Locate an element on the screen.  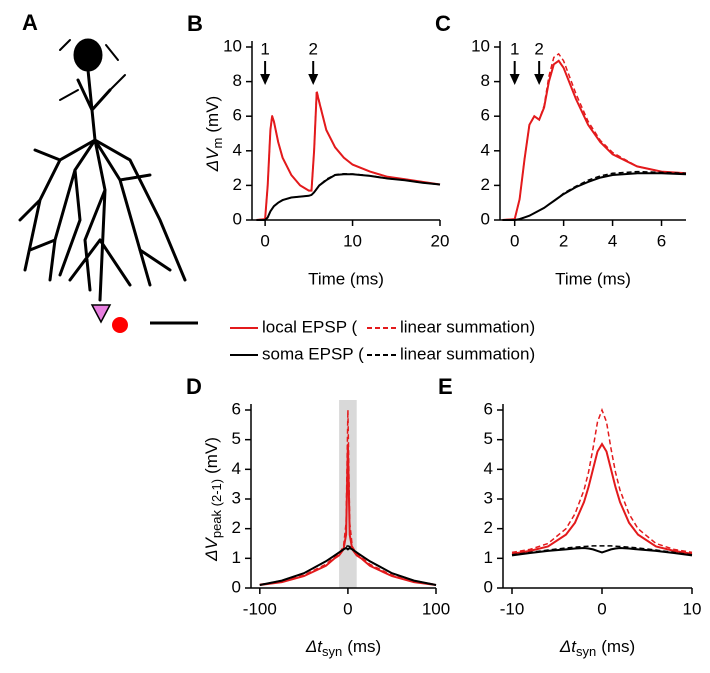
x-tick-label: 2 is located at coordinates (563, 240).